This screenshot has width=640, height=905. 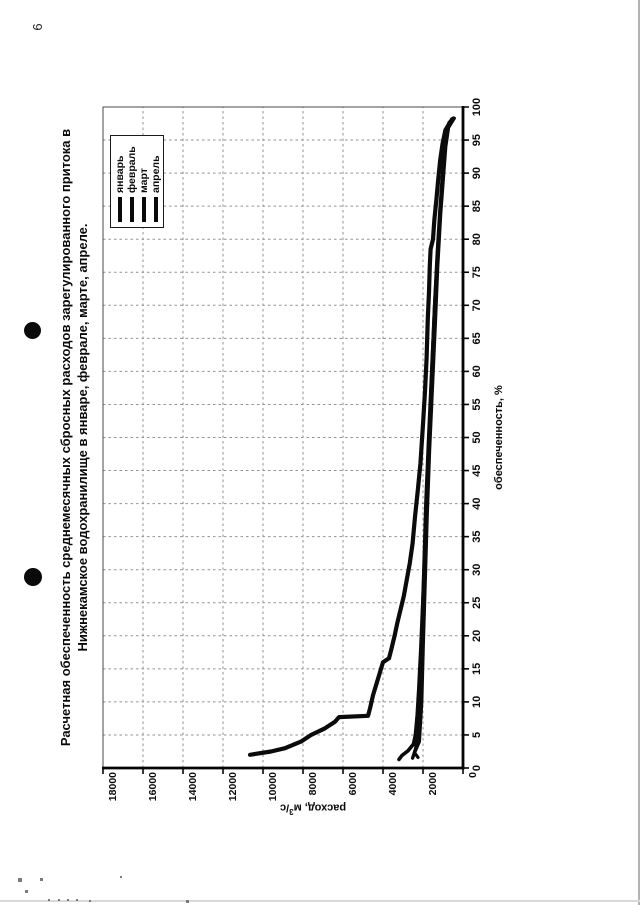 I want to click on y-tick-label: 2000, so click(x=433, y=784).